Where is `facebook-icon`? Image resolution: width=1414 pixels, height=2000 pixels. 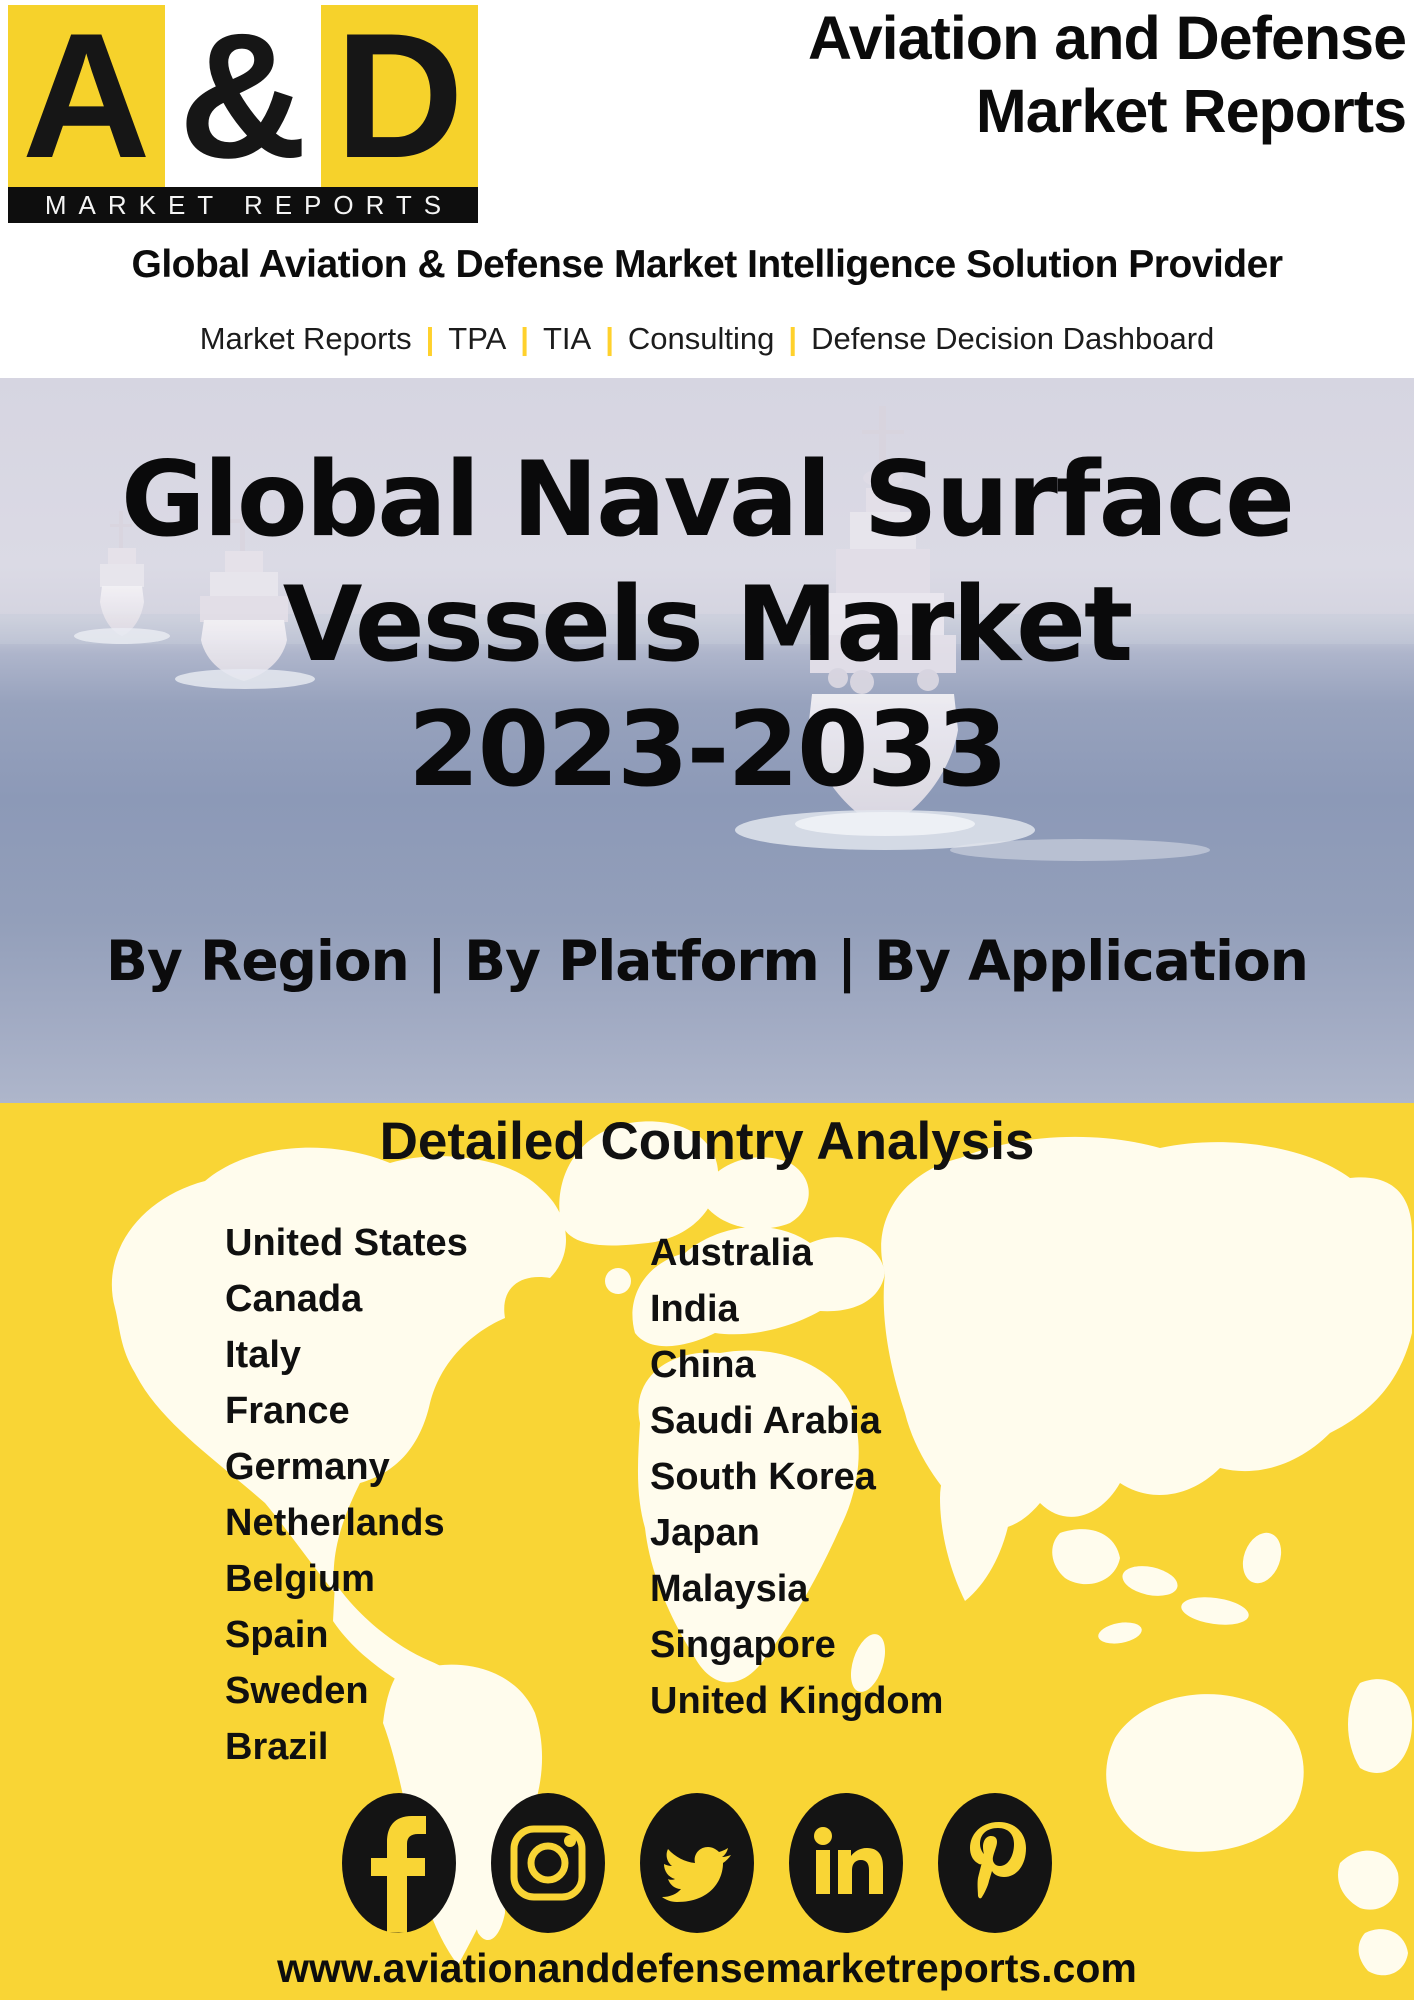 facebook-icon is located at coordinates (399, 1863).